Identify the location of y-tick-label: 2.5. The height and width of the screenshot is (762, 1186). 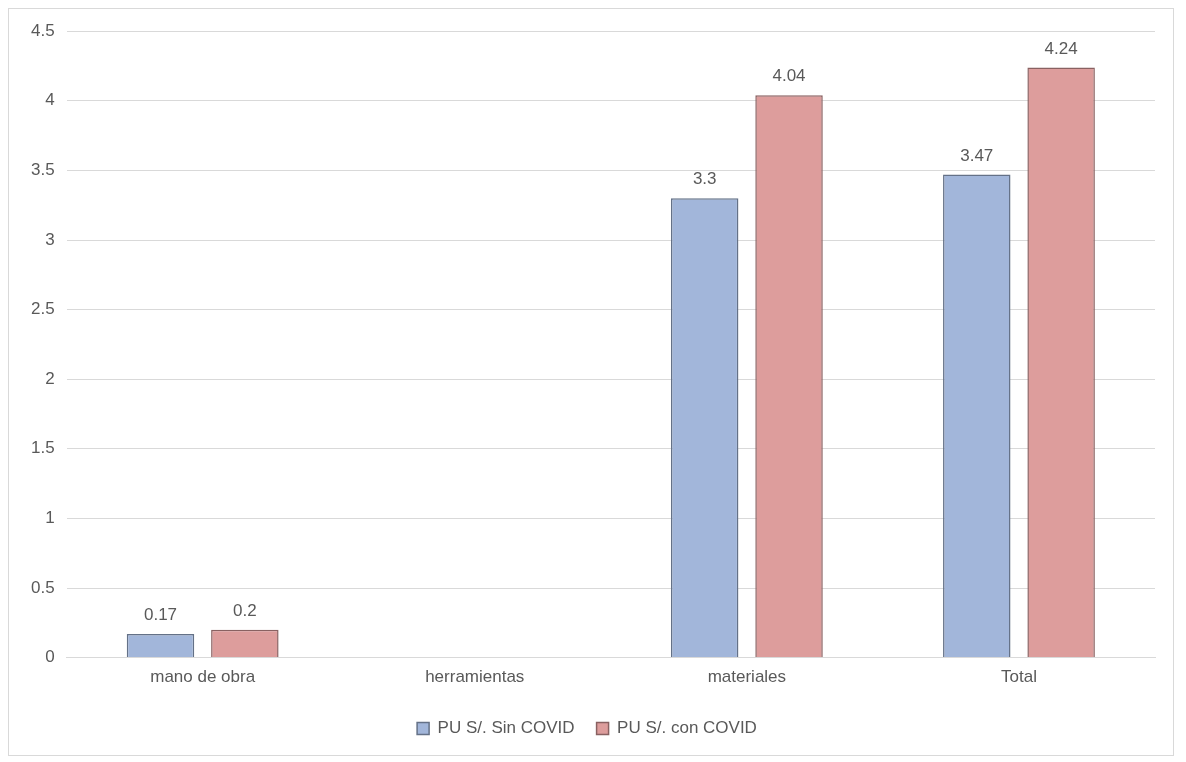
(42, 309).